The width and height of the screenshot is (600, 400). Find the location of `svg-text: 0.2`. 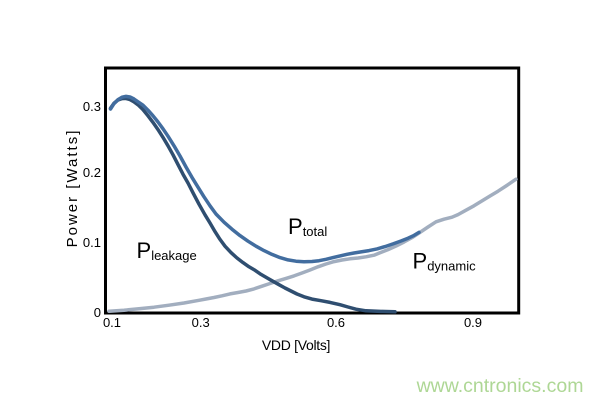

svg-text: 0.2 is located at coordinates (92, 172).